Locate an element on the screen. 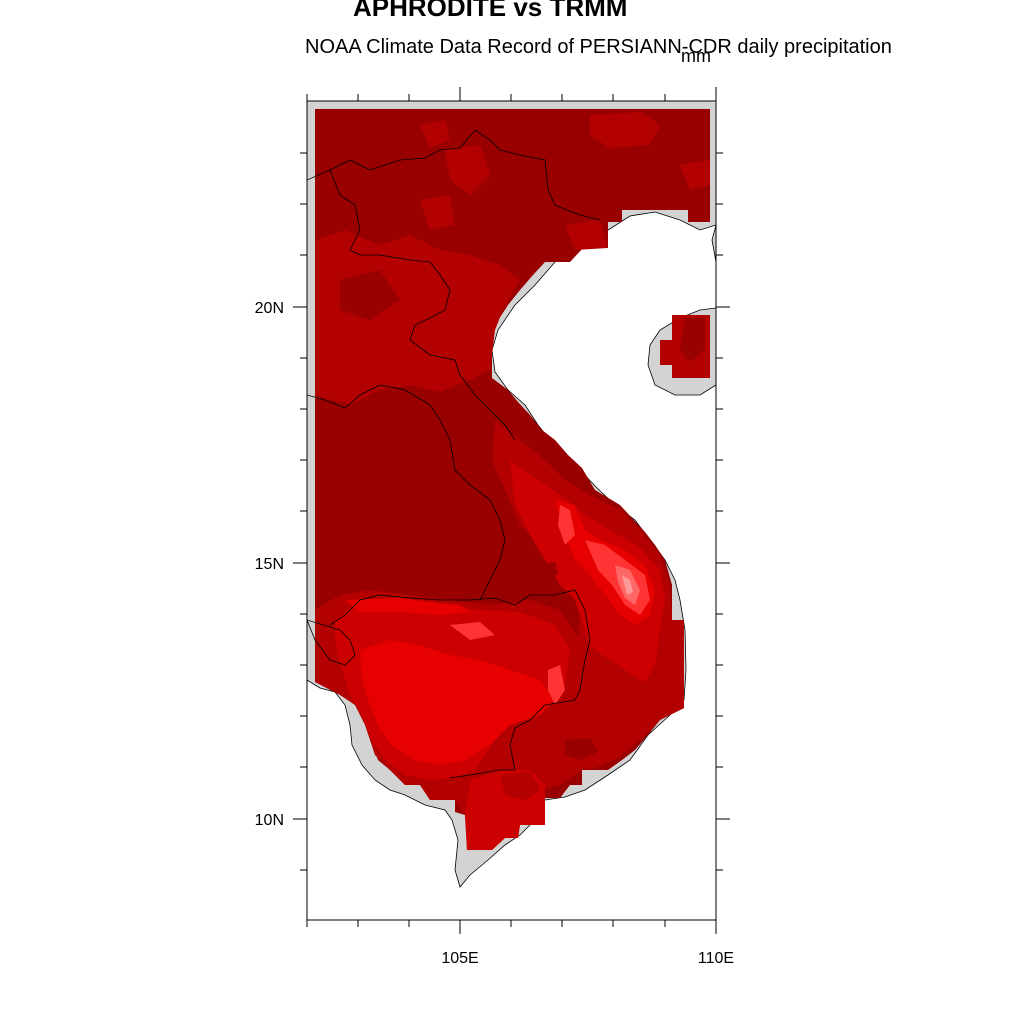 The height and width of the screenshot is (1024, 1024). y-tick-label-15n: 15N is located at coordinates (269, 564).